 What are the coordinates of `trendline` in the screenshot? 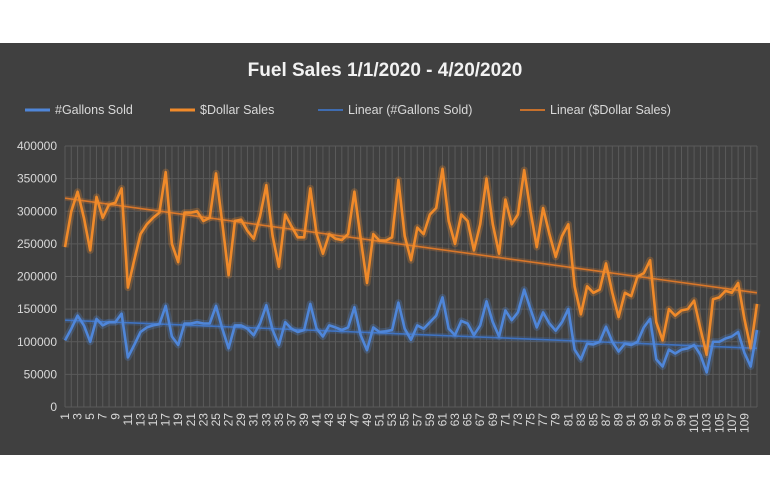 It's located at (411, 334).